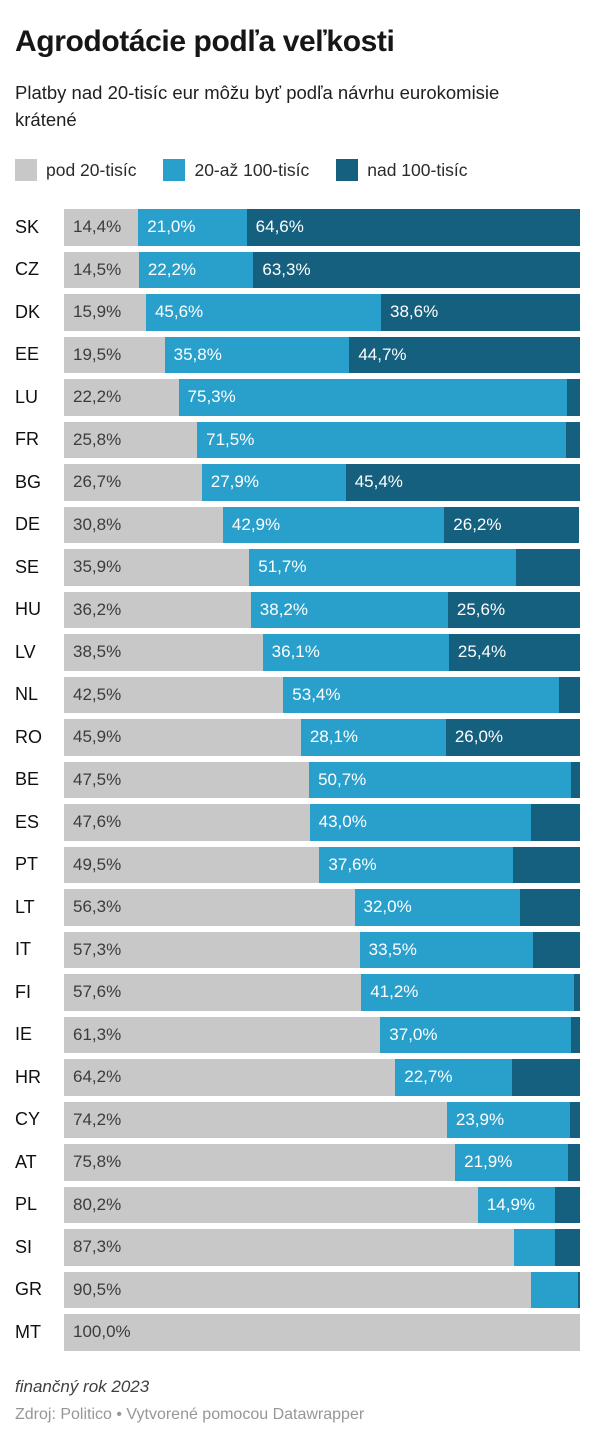  Describe the element at coordinates (387, 907) in the screenshot. I see `segment-value-label: 32,0%` at that location.